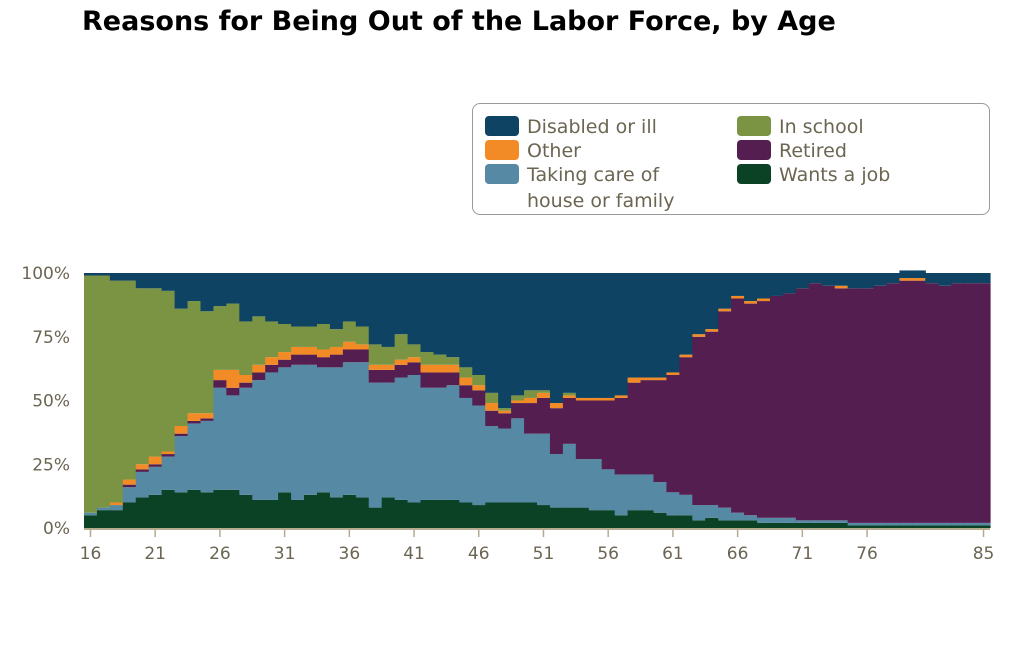  Describe the element at coordinates (848, 127) in the screenshot. I see `legend-item-in-school: In school` at that location.